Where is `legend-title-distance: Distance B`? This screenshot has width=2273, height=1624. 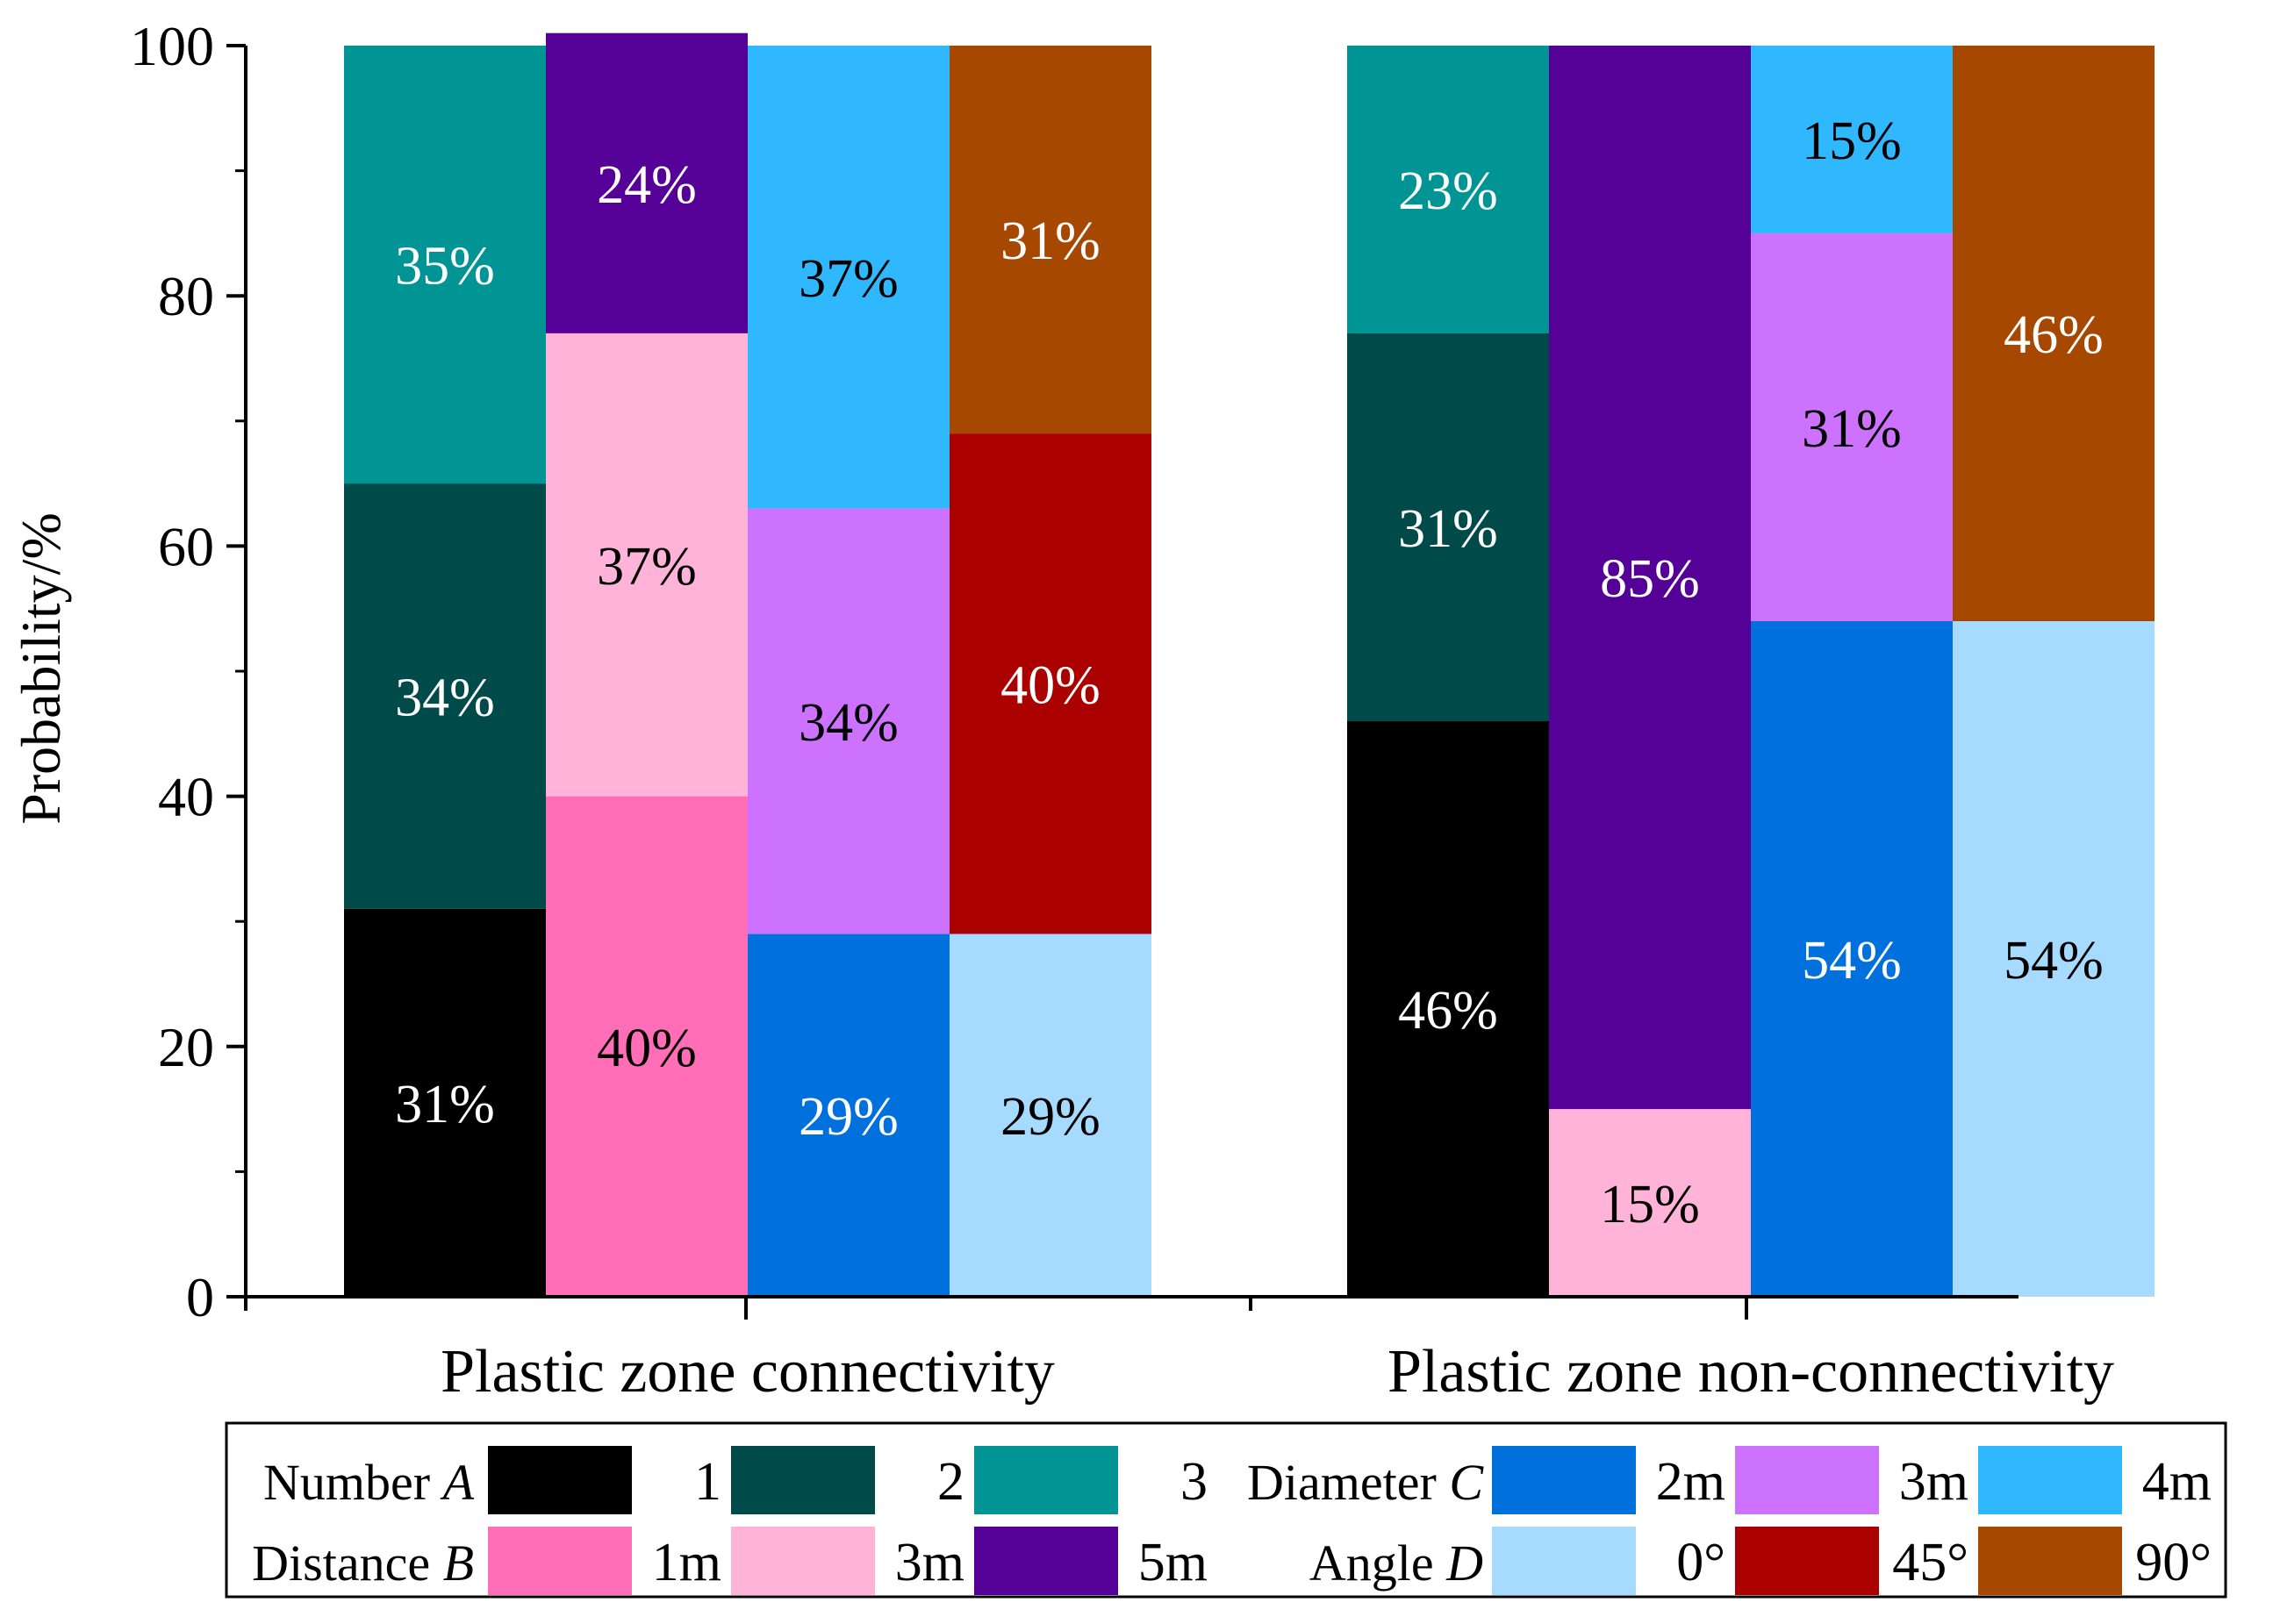 legend-title-distance: Distance B is located at coordinates (363, 1564).